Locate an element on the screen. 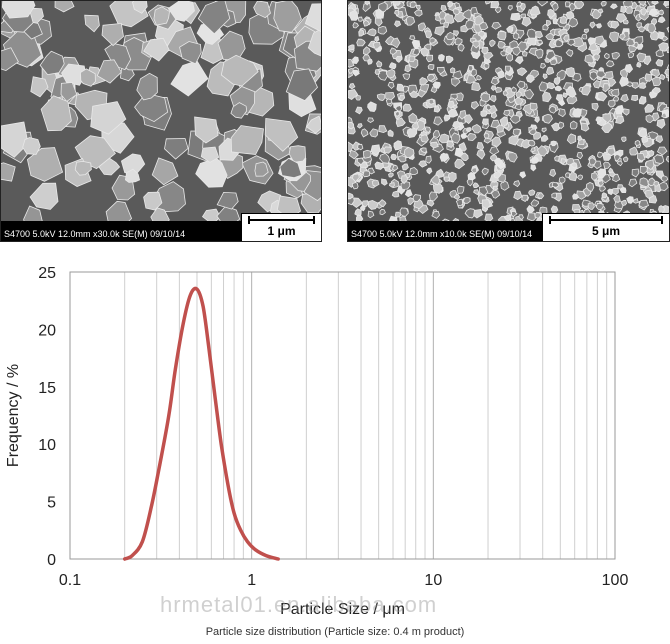 This screenshot has height=644, width=670. scale-label-left: 1 μm is located at coordinates (281, 231).